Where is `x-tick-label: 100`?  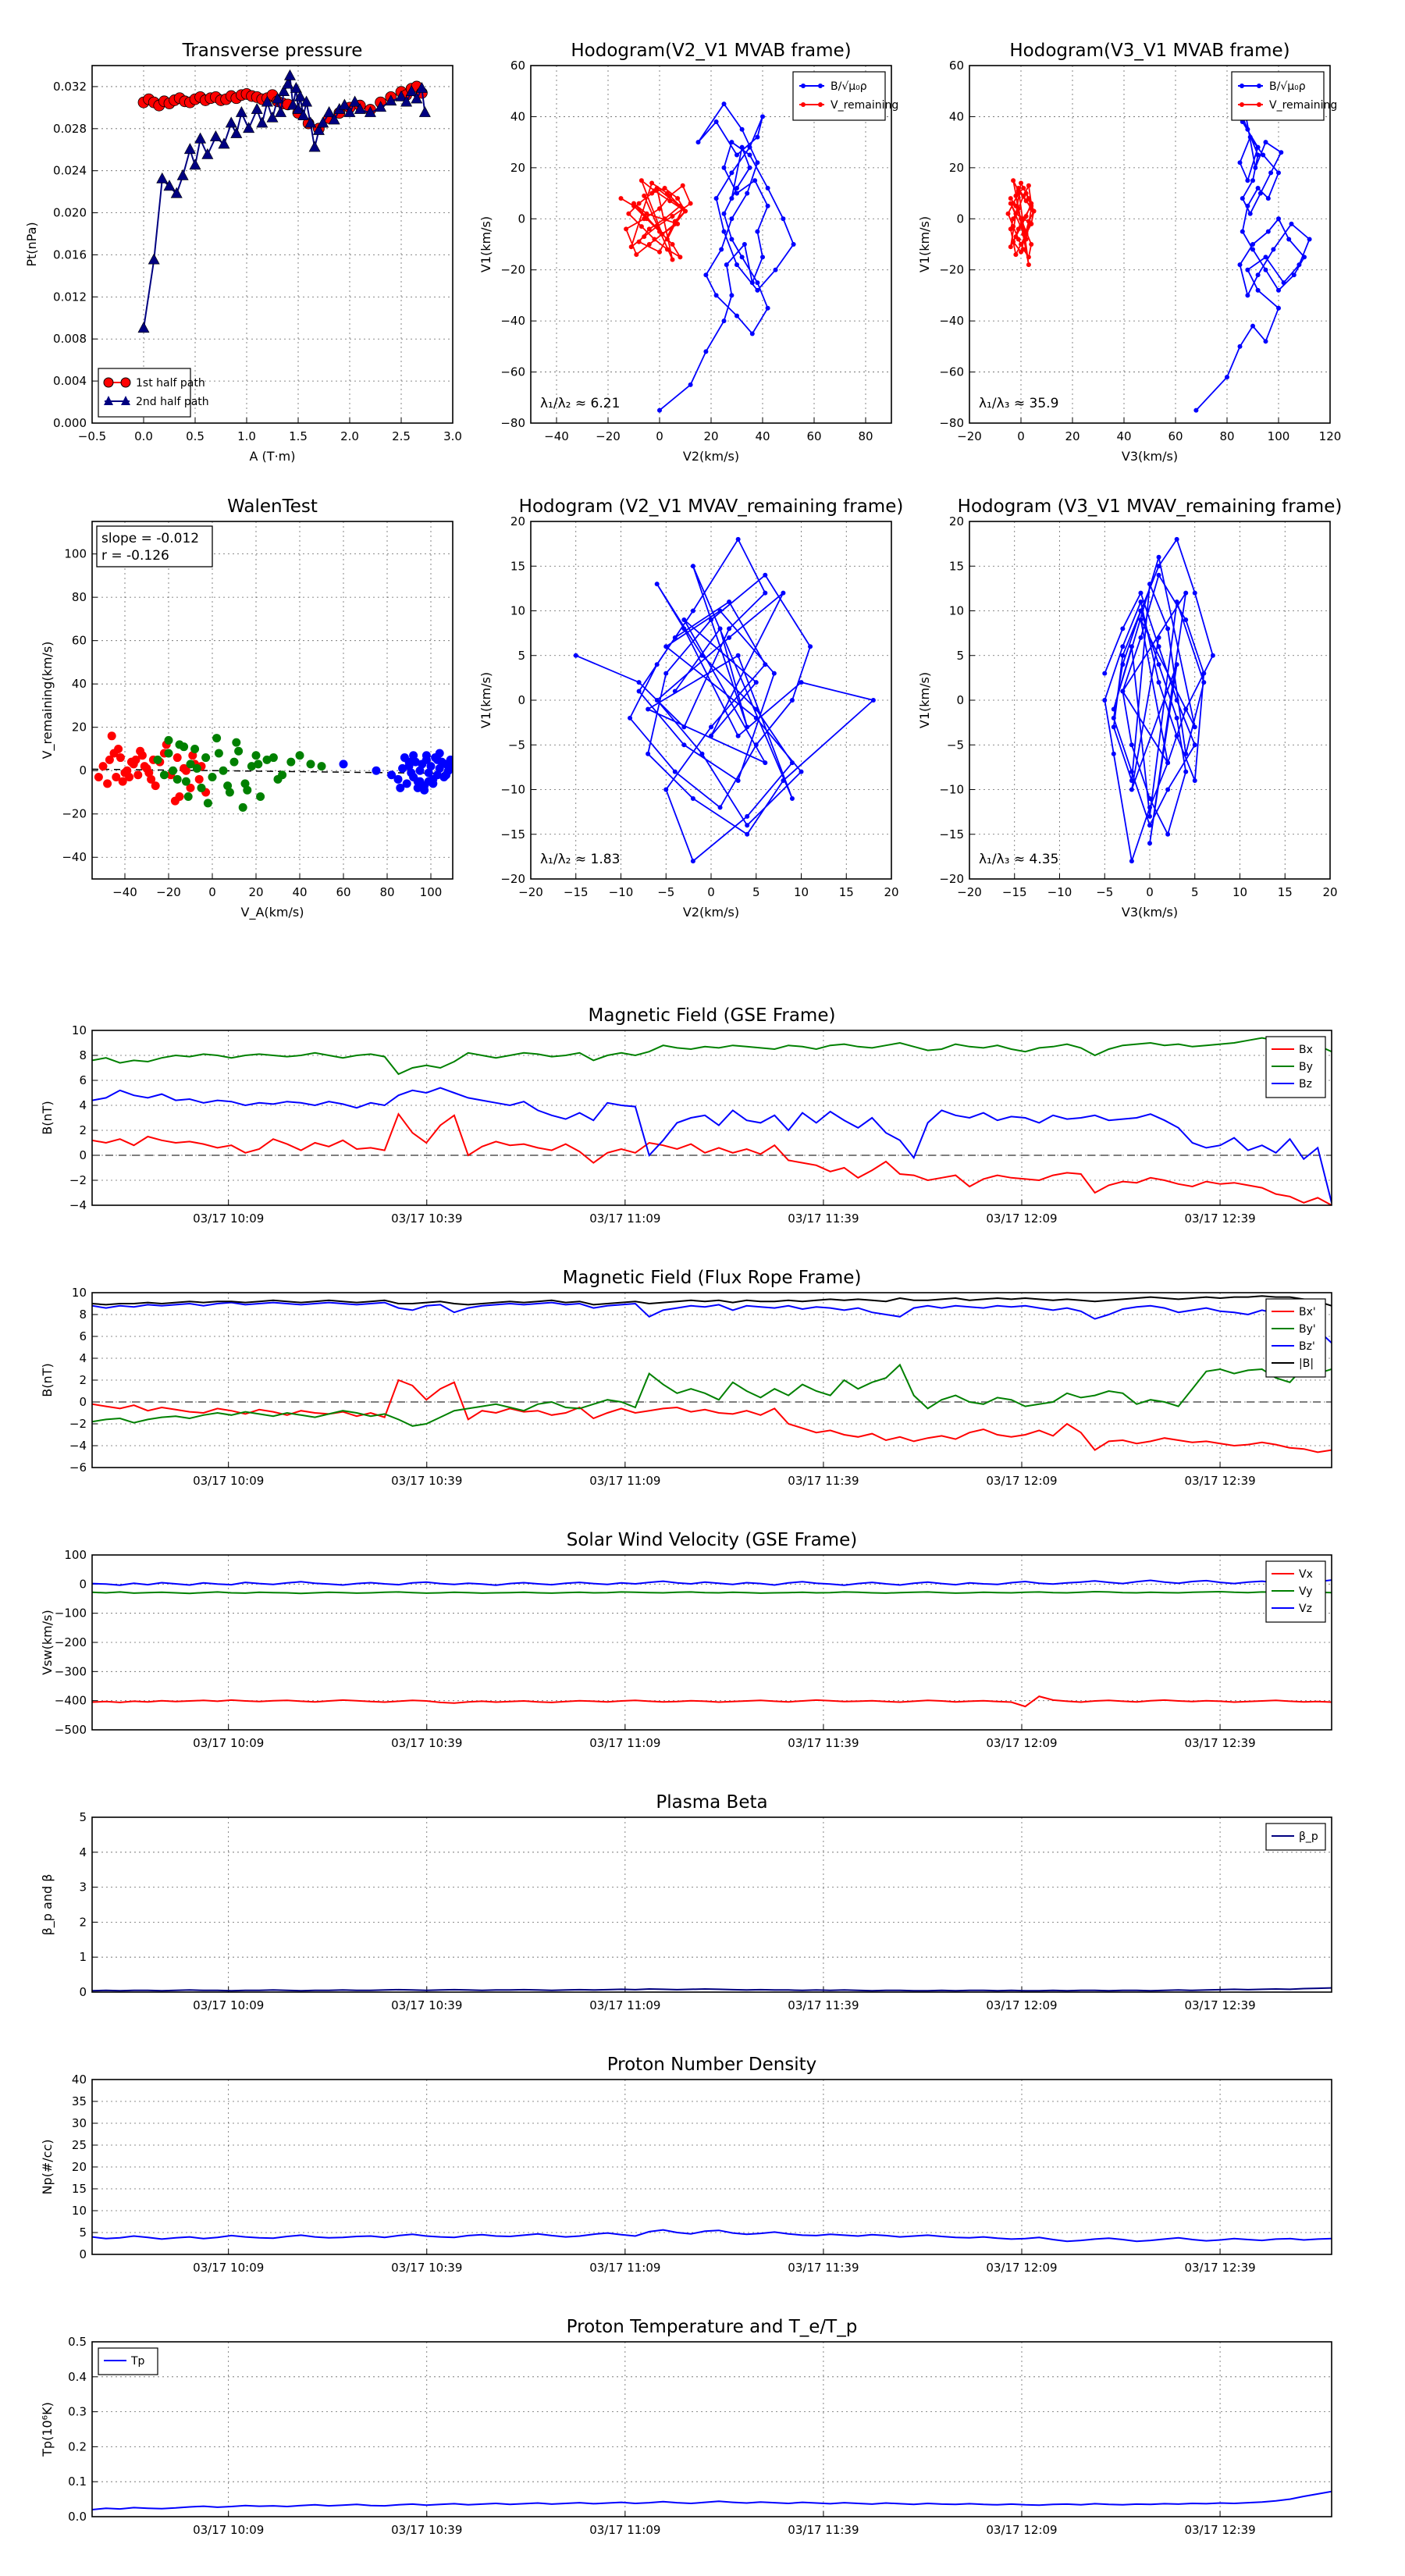 x-tick-label: 100 is located at coordinates (1279, 436).